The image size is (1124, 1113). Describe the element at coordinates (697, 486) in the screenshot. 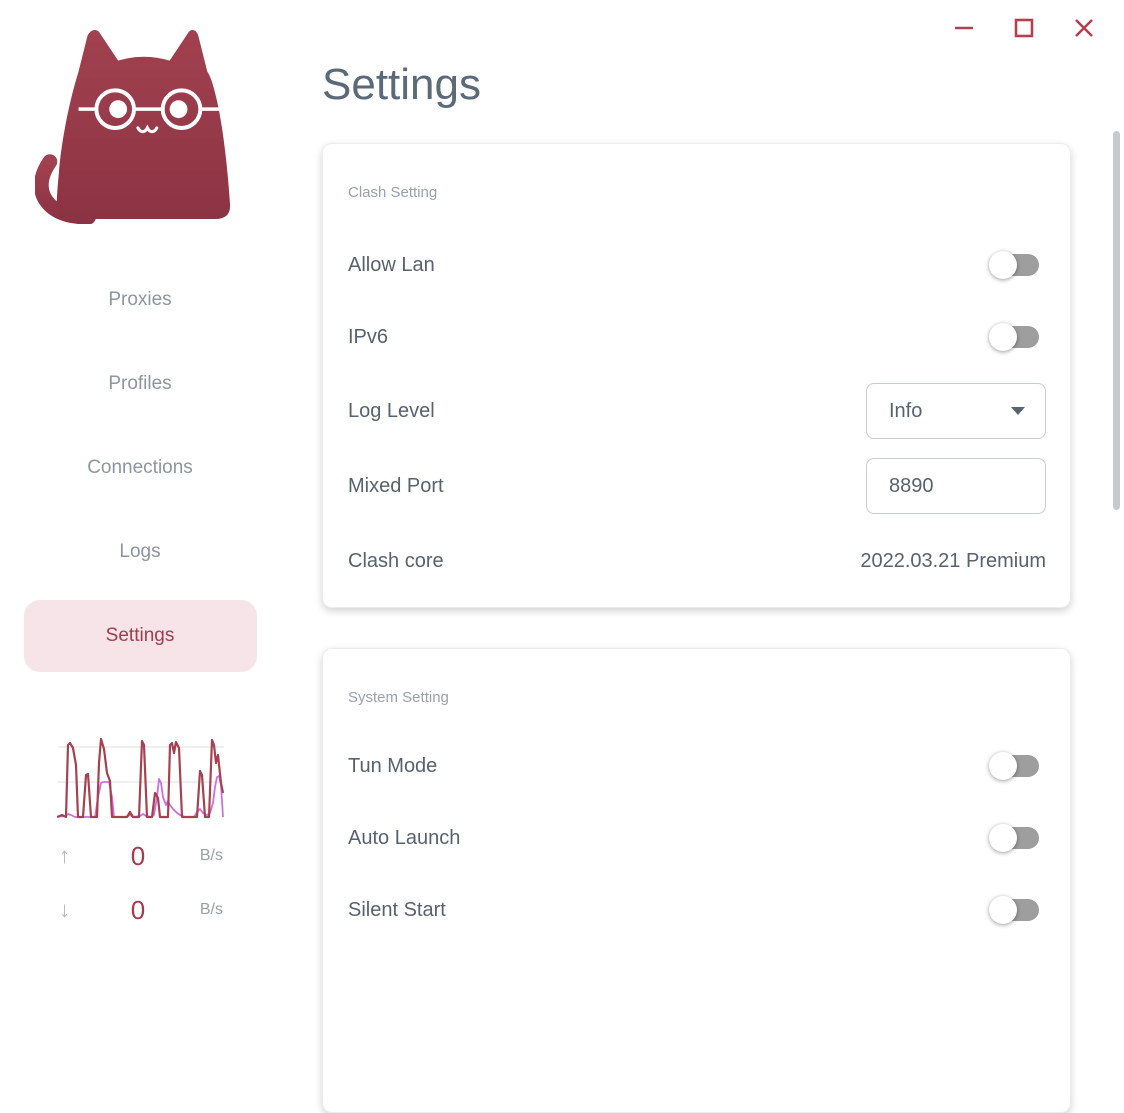

I see `setting-row-mixed-port: Mixed Port` at that location.